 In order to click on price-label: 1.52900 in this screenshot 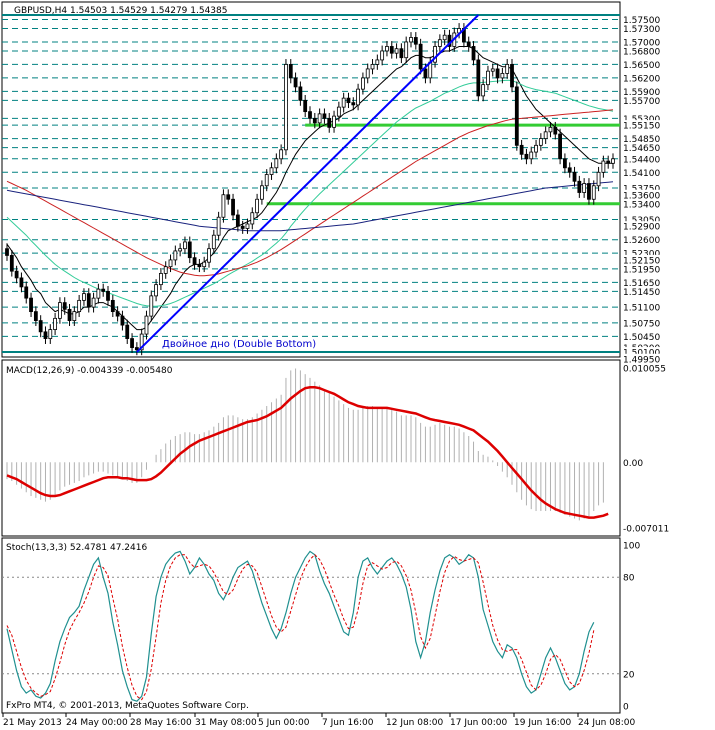, I will do `click(641, 228)`.